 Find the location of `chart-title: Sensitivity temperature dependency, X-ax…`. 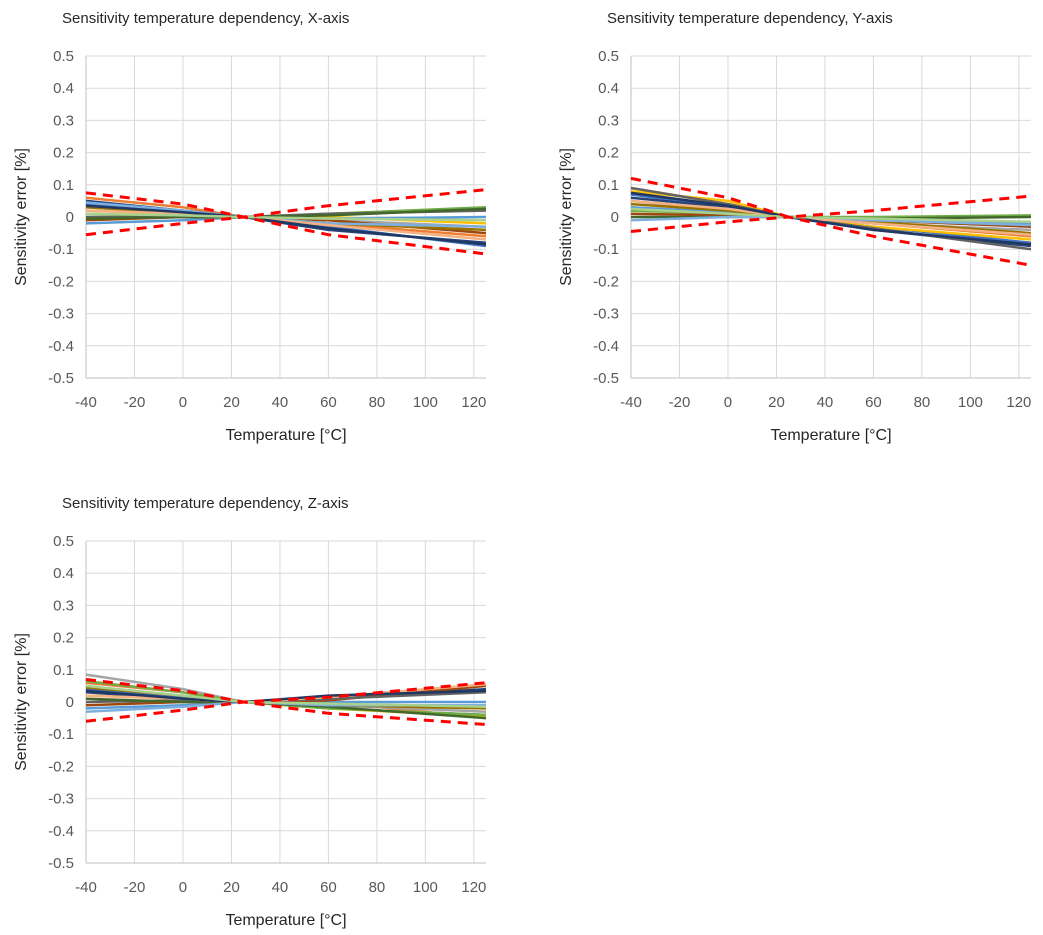

chart-title: Sensitivity temperature dependency, X-ax… is located at coordinates (205, 18).